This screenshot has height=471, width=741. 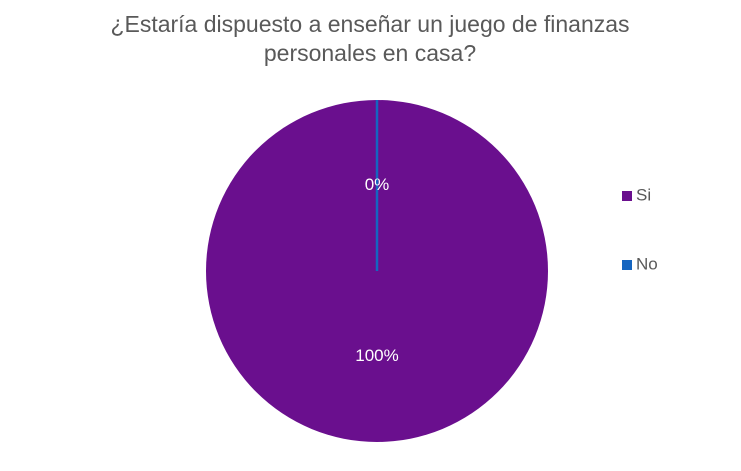 I want to click on legend-label: Si, so click(x=643, y=194).